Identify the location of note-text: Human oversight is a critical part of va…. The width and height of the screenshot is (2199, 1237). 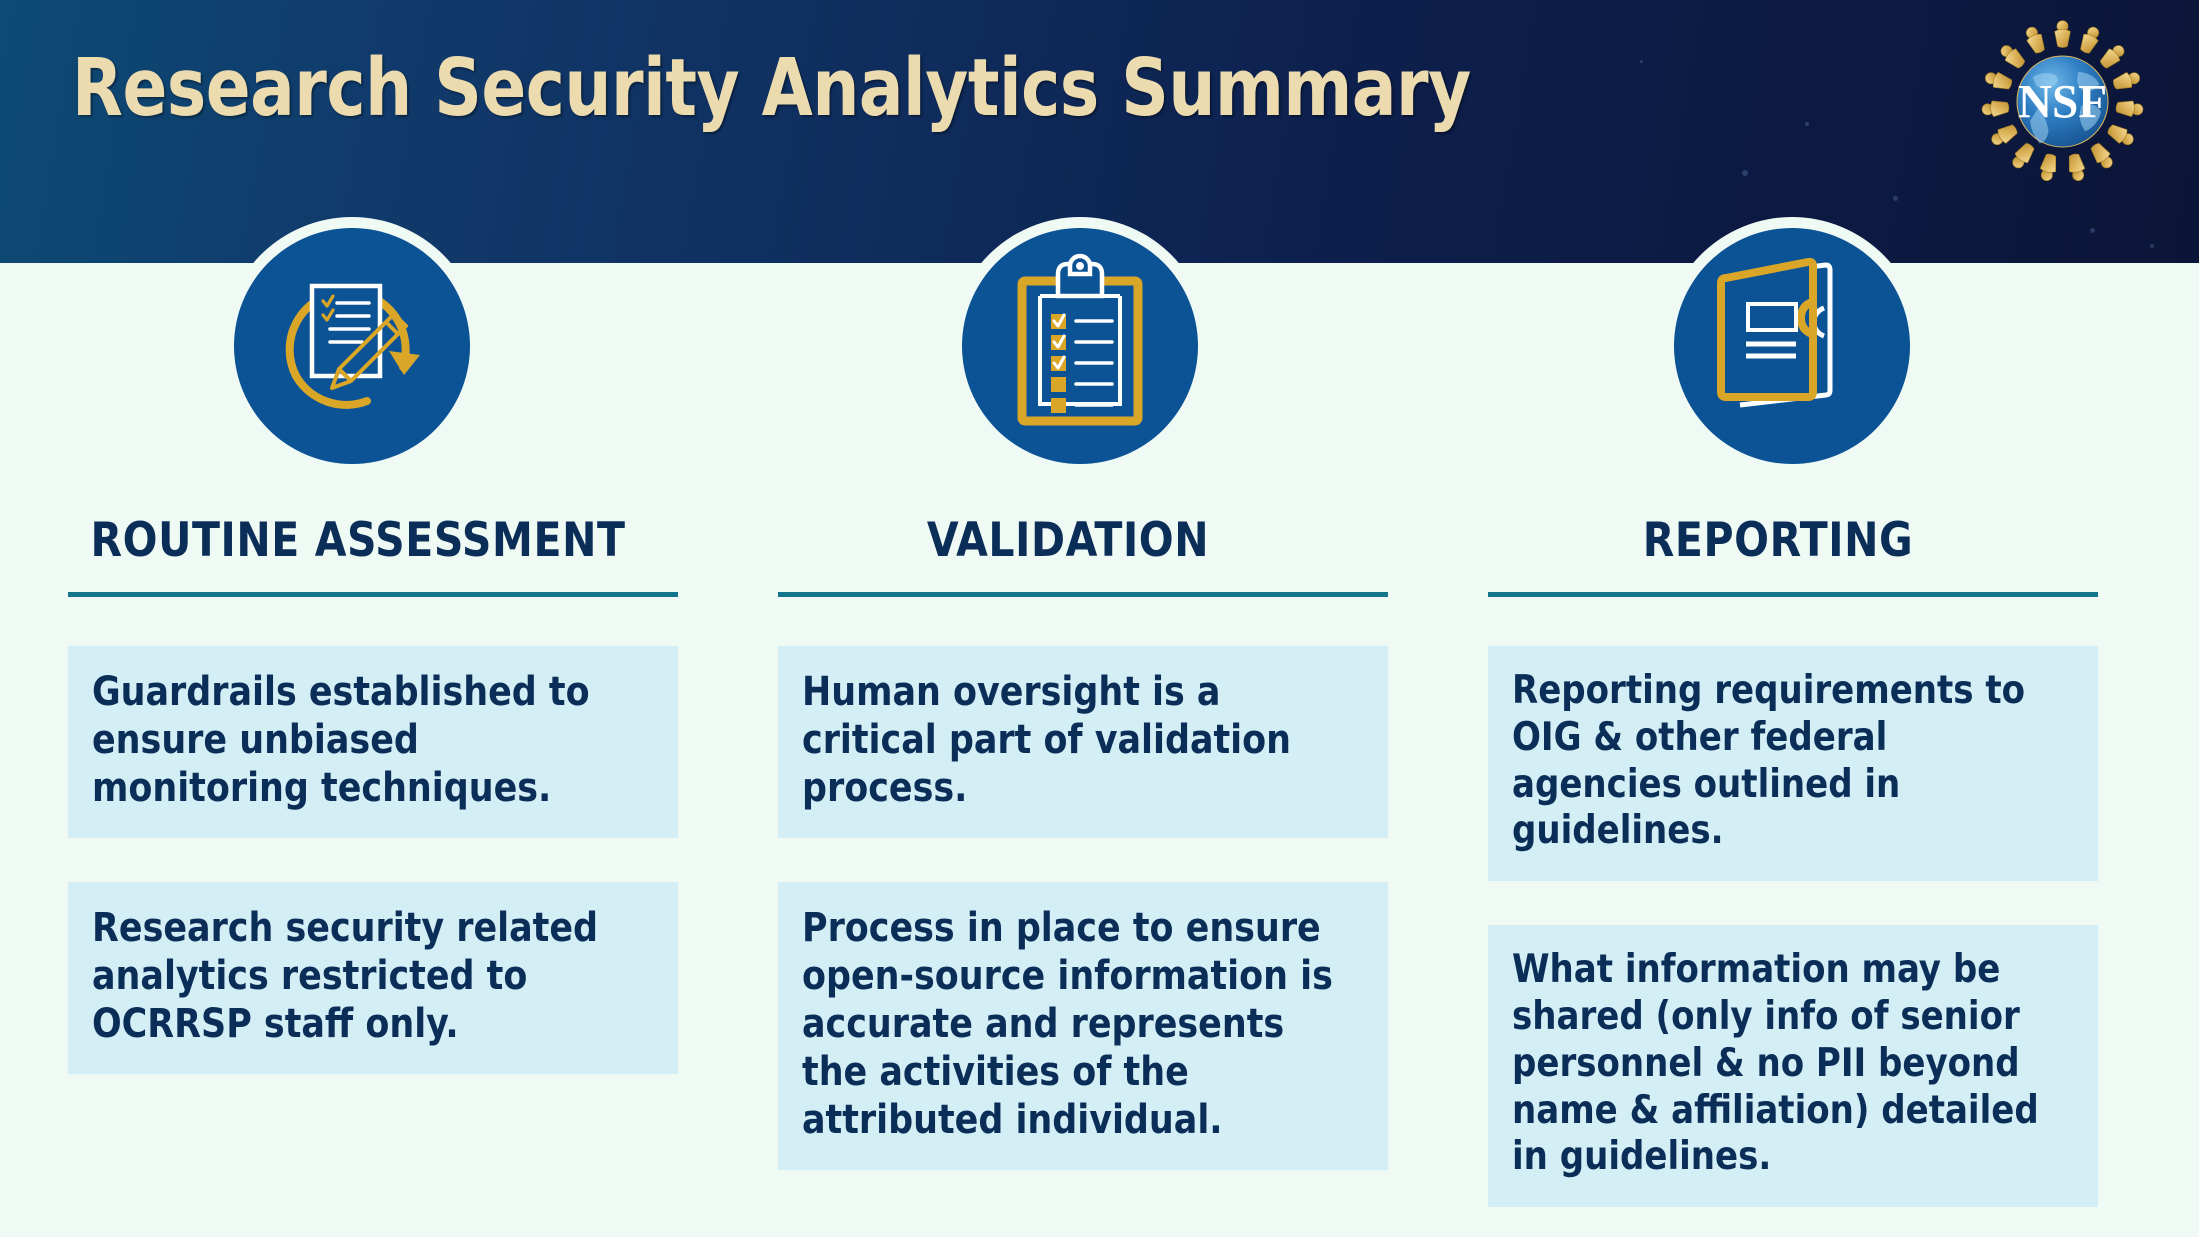
(1046, 740).